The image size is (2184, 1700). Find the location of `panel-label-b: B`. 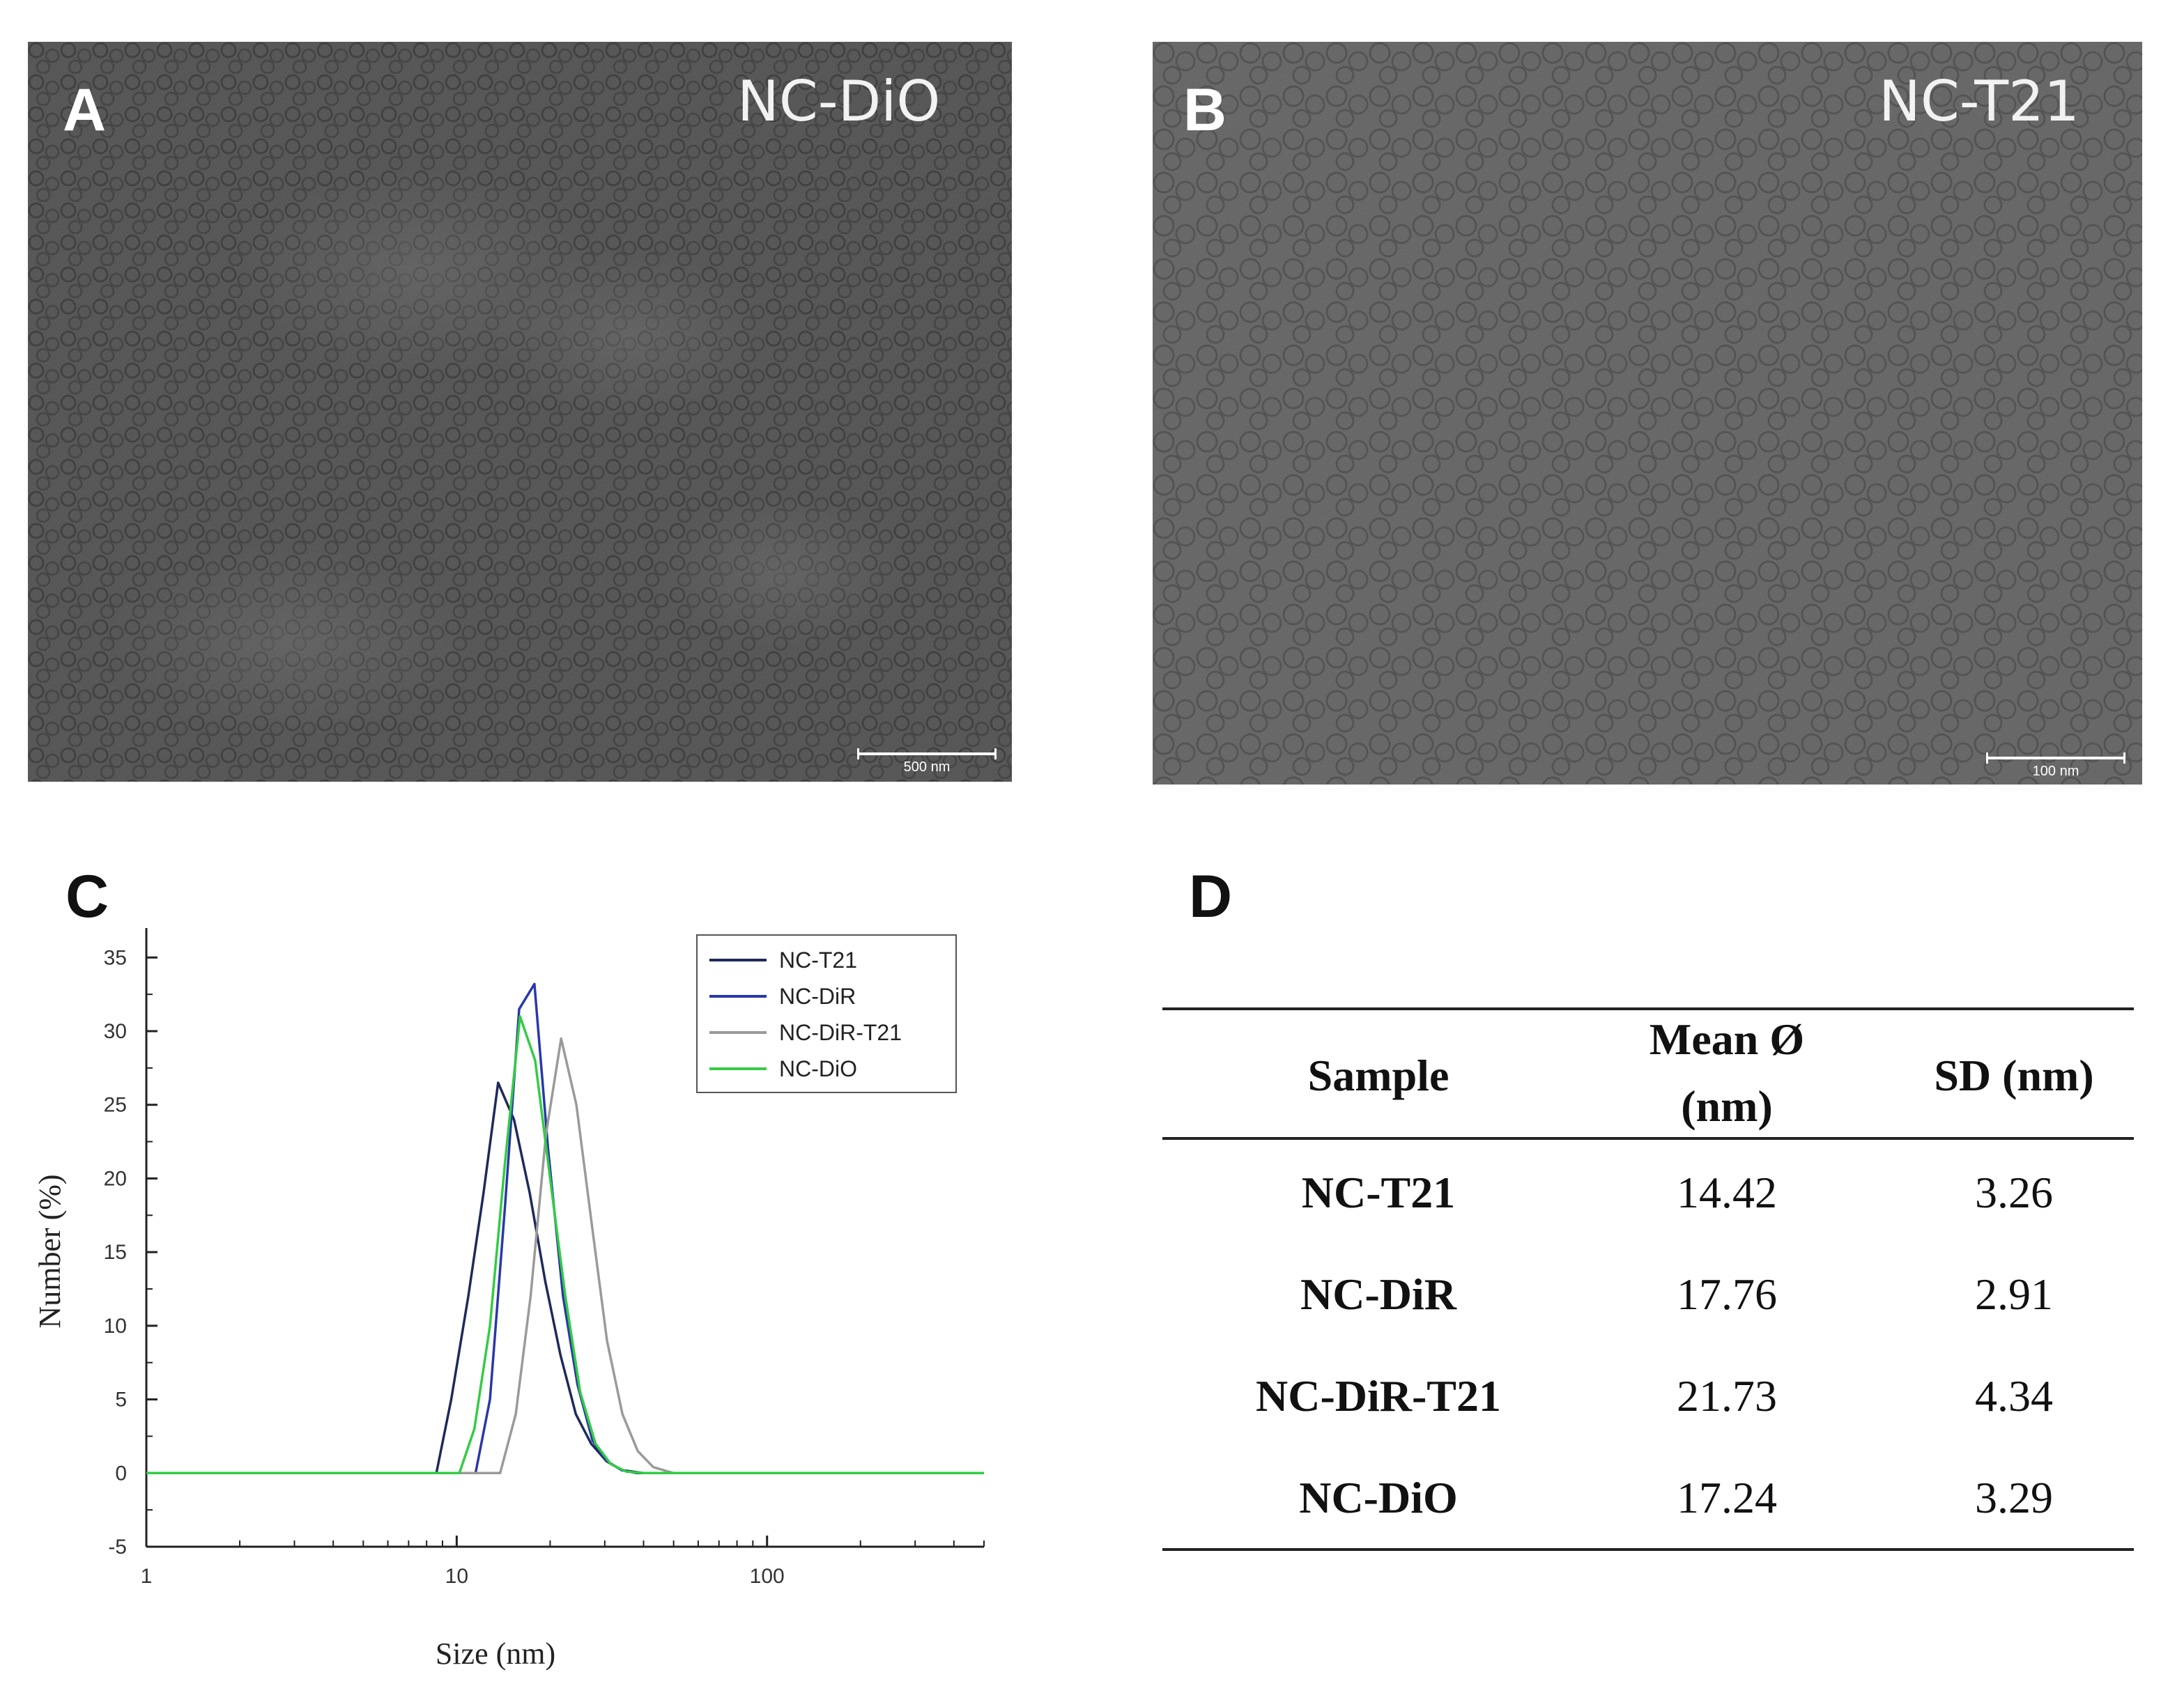

panel-label-b: B is located at coordinates (1205, 110).